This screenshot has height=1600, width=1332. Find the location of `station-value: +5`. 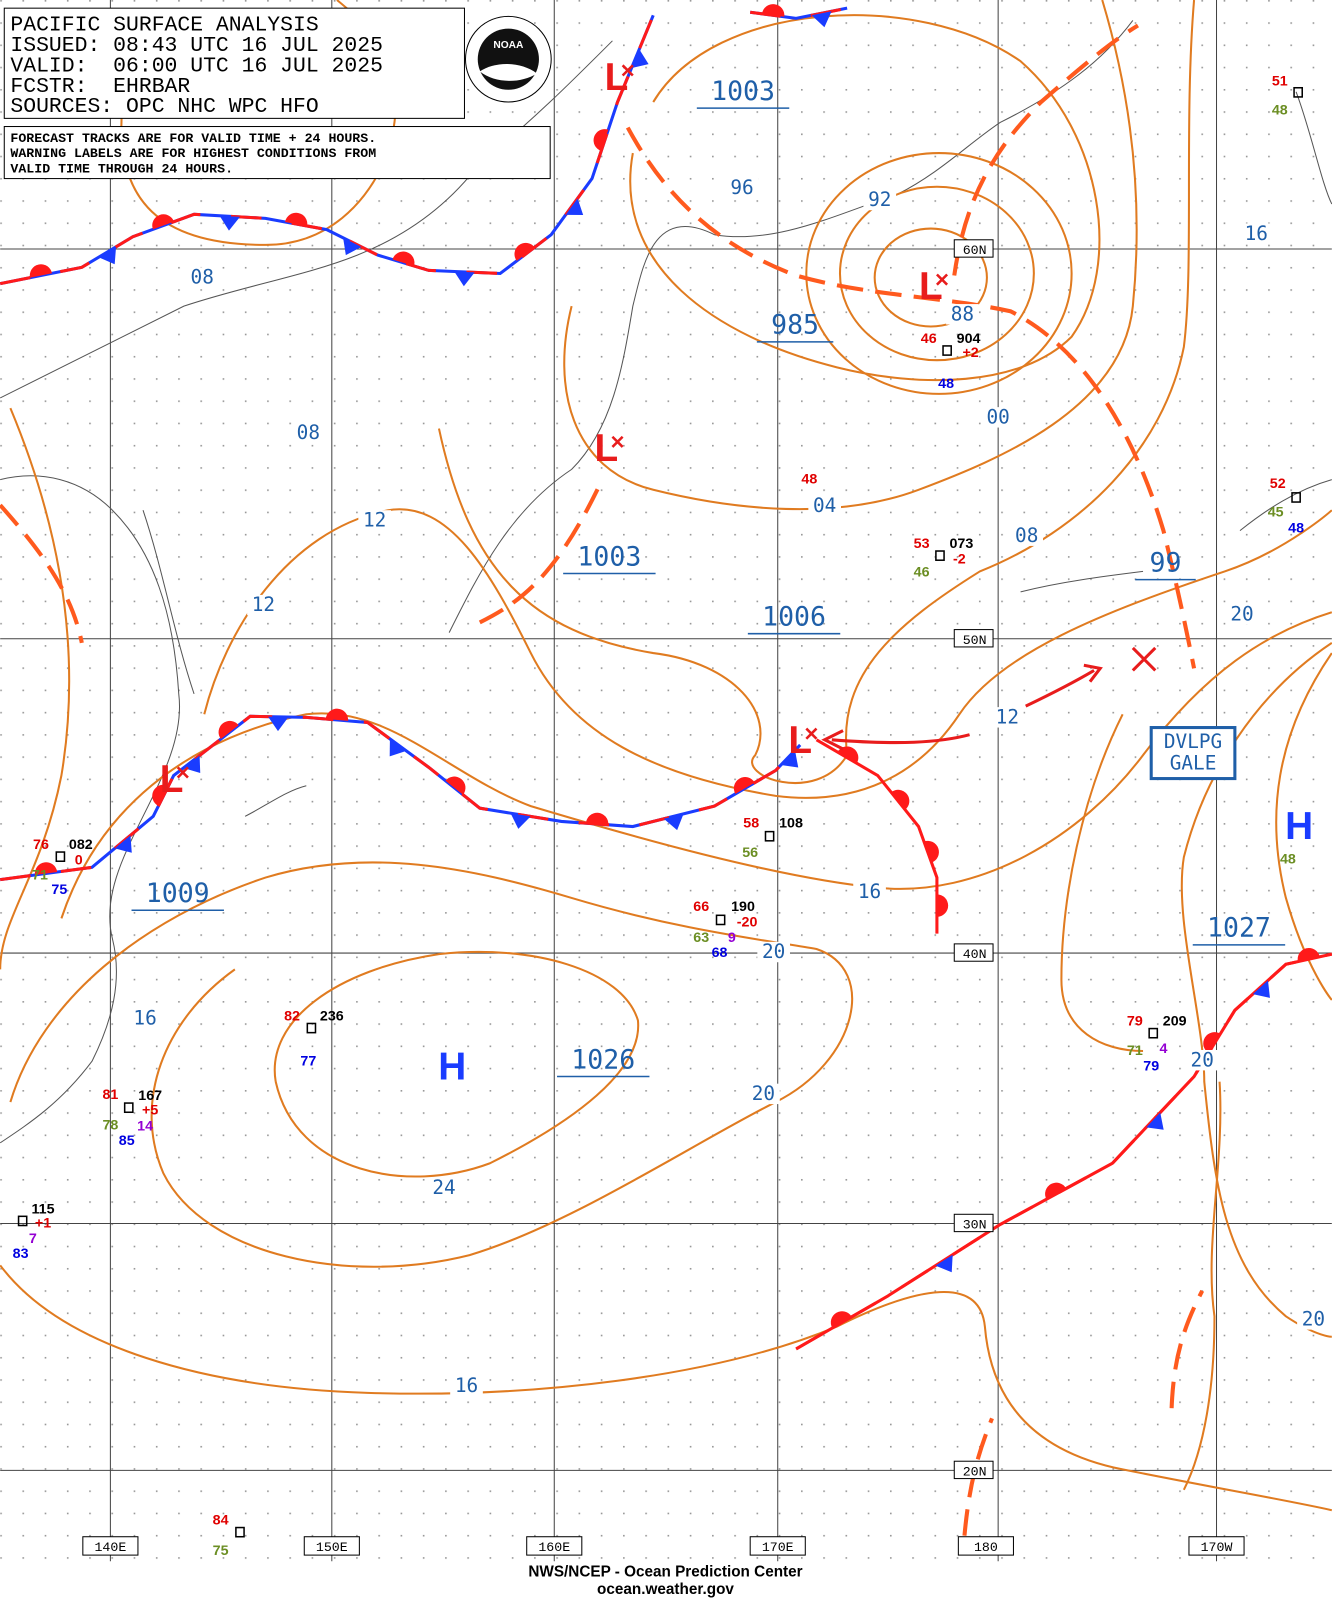

station-value: +5 is located at coordinates (150, 1110).